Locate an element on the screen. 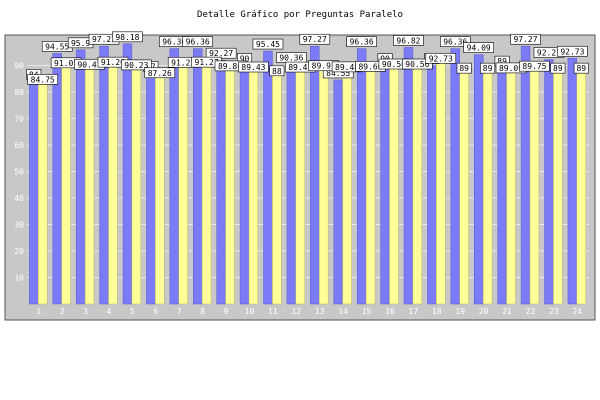  data-label-text: 87.26 is located at coordinates (160, 73).